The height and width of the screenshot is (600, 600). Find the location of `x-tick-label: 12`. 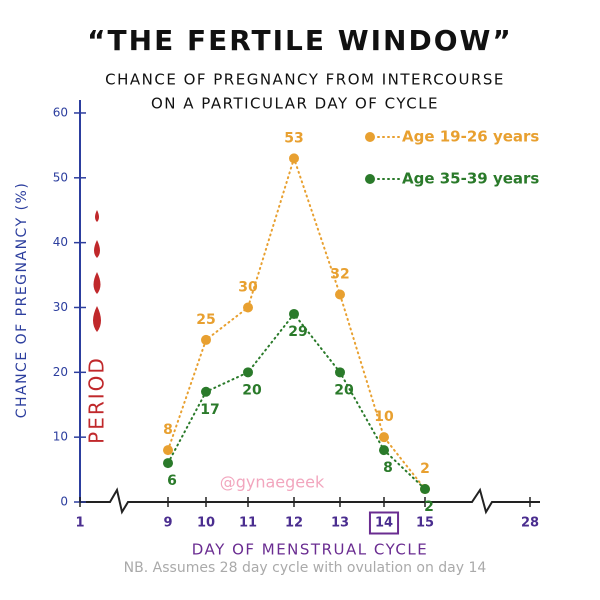

x-tick-label: 12 is located at coordinates (294, 523).